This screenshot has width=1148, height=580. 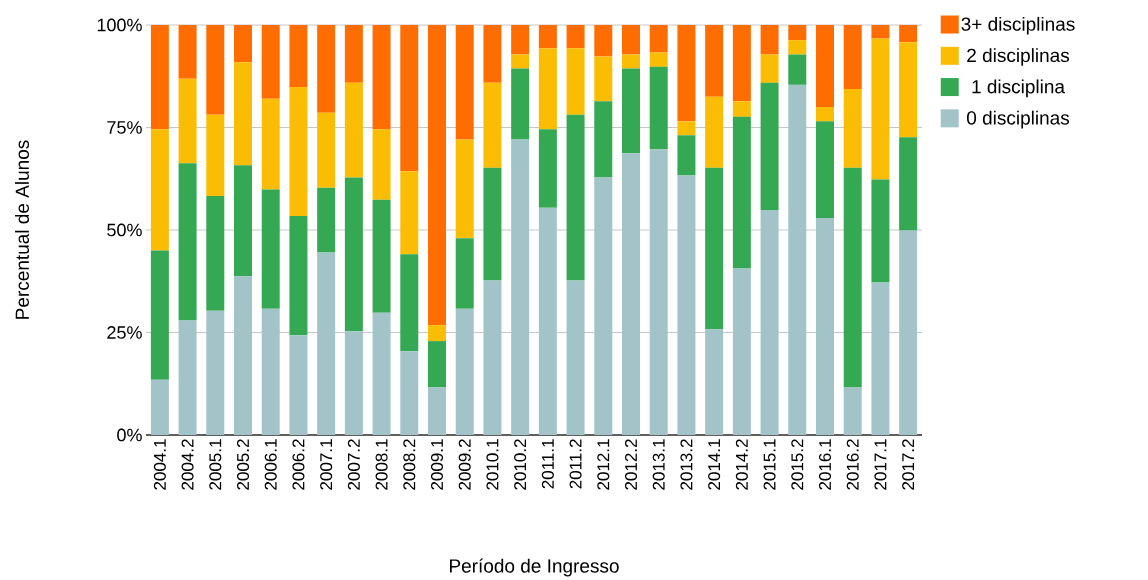 What do you see at coordinates (631, 464) in the screenshot?
I see `x-tick-label: 2012.2` at bounding box center [631, 464].